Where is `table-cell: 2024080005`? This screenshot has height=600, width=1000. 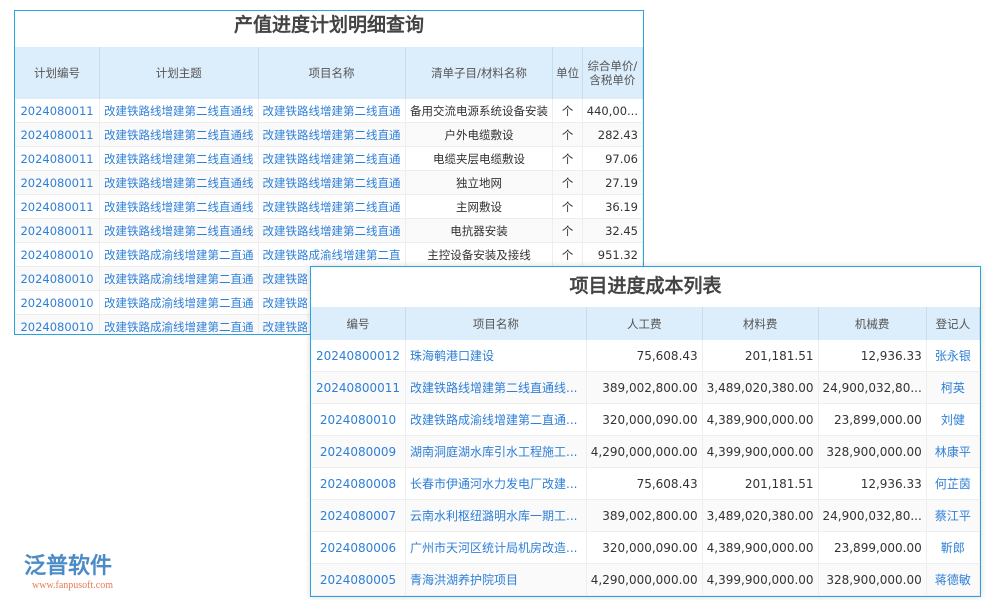
table-cell: 2024080005 is located at coordinates (359, 579).